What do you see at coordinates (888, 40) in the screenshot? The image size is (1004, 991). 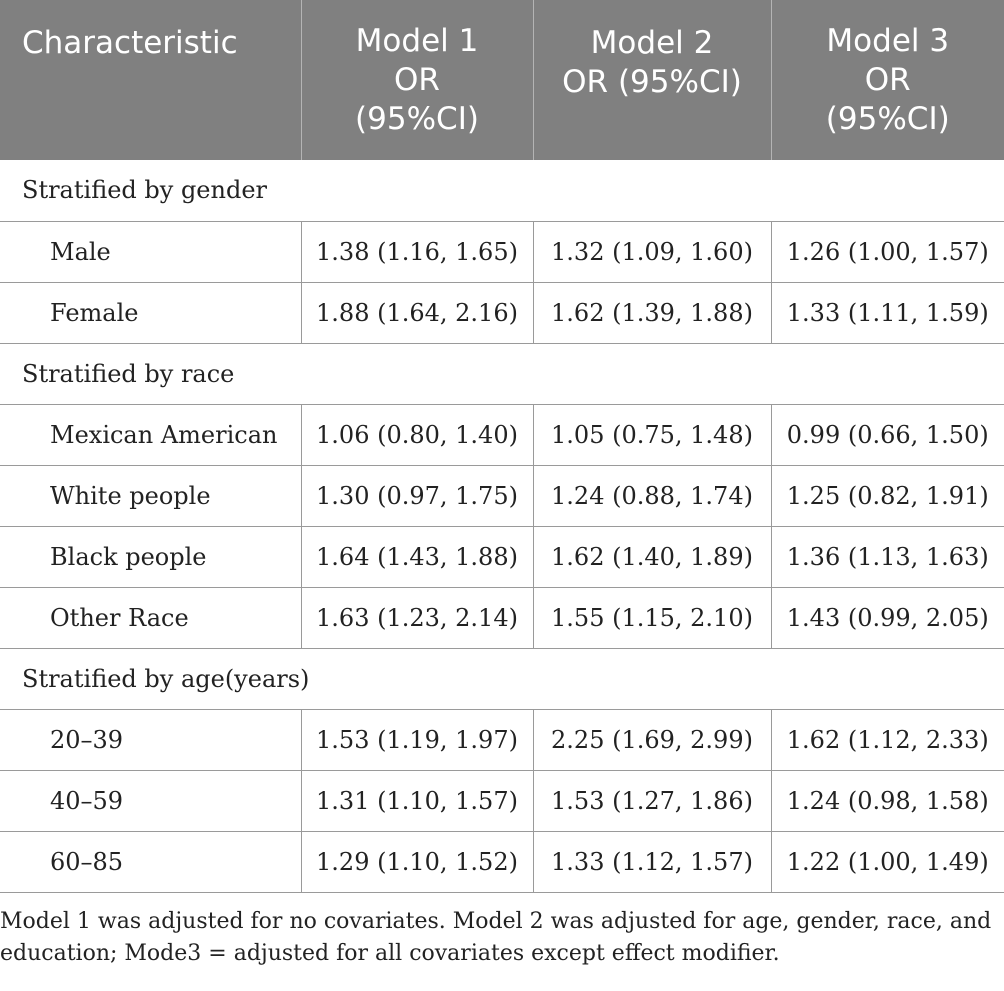 I see `header-model-3-line-1: Model 3` at bounding box center [888, 40].